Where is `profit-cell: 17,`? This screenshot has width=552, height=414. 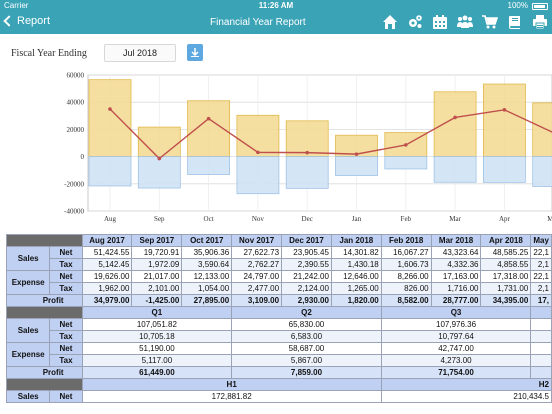
profit-cell: 17, is located at coordinates (541, 300).